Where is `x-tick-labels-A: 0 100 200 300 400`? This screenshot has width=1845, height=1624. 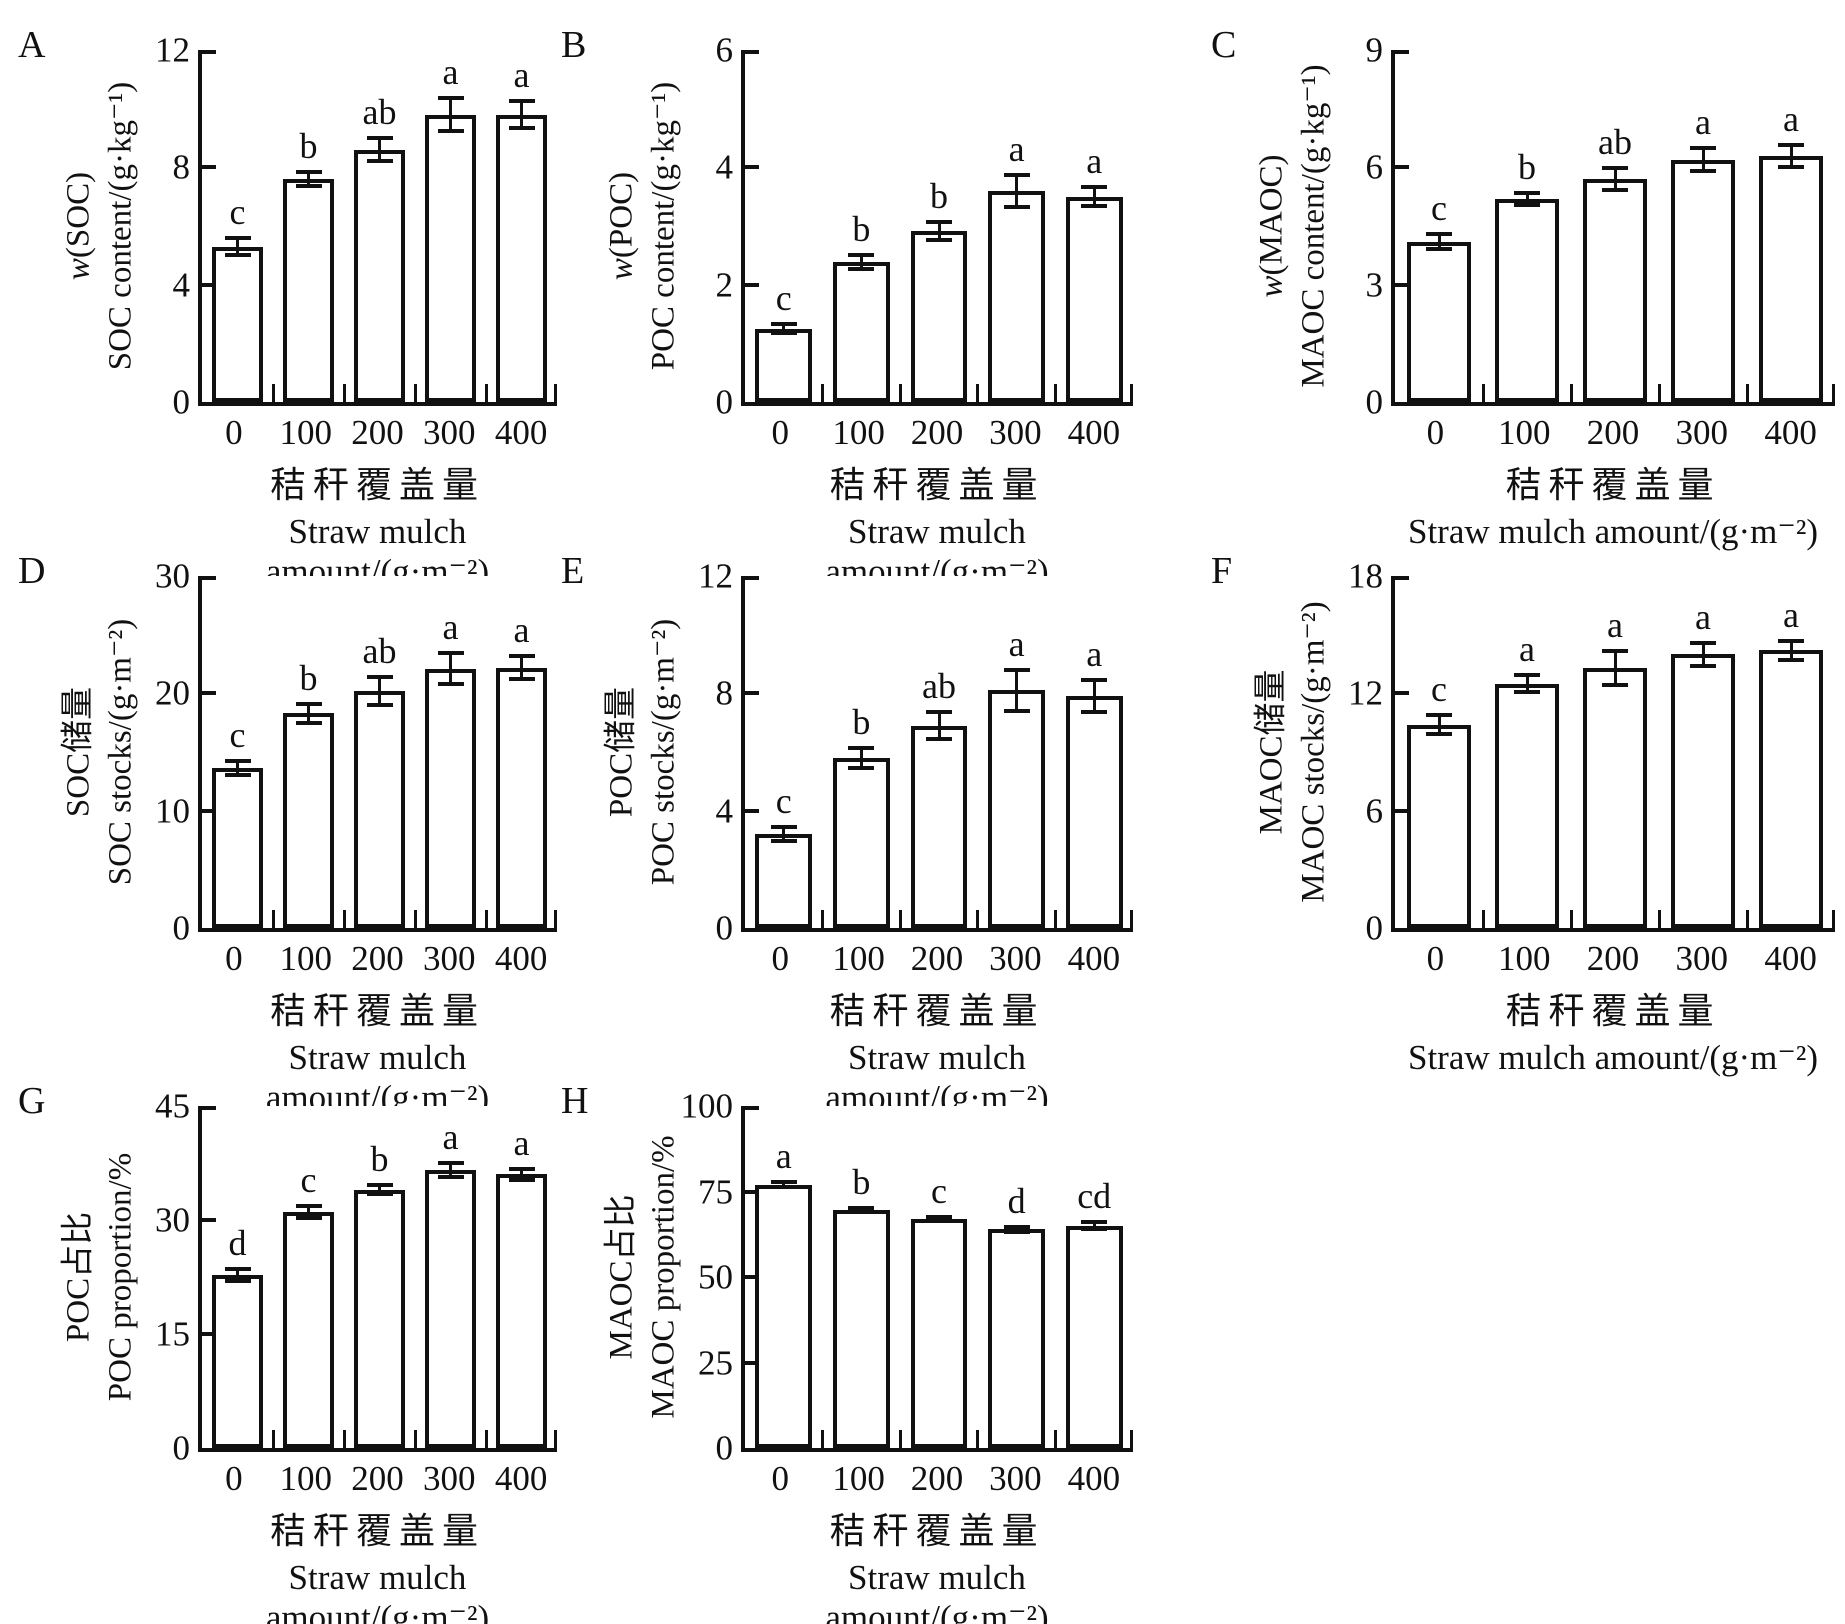
x-tick-labels-A: 0 100 200 300 400 is located at coordinates (377, 433).